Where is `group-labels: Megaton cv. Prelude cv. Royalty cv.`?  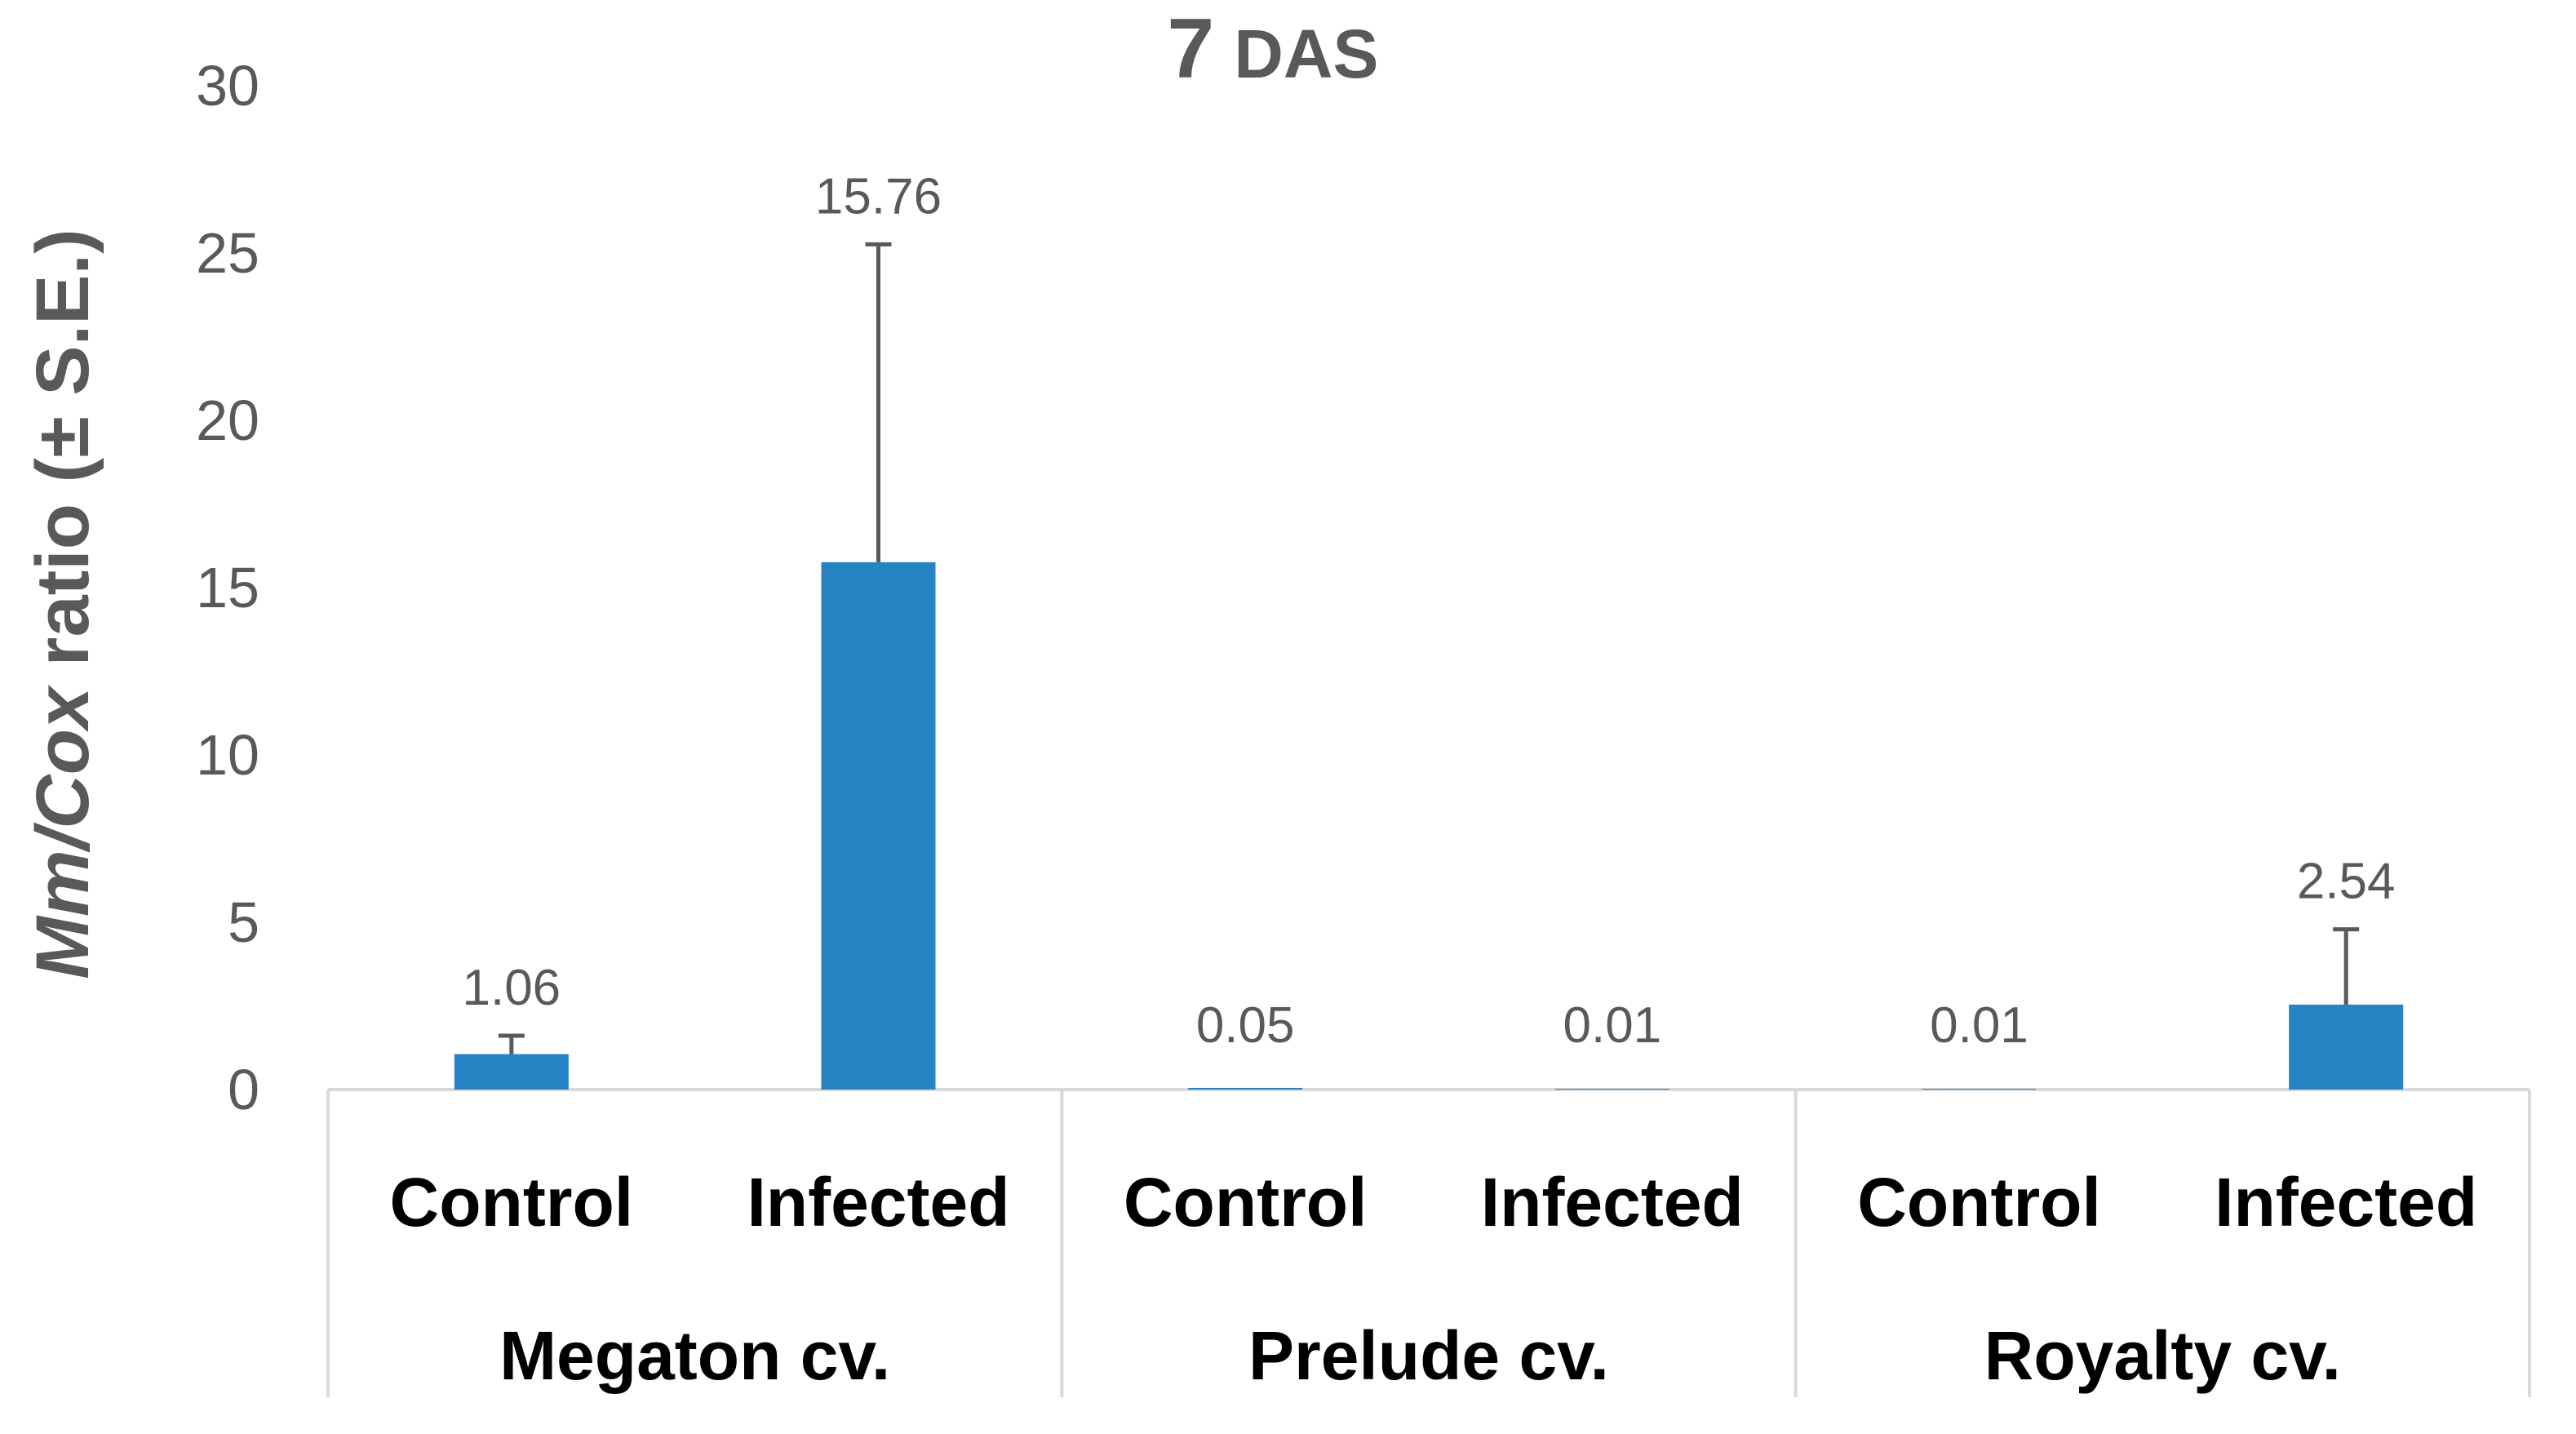
group-labels: Megaton cv. Prelude cv. Royalty cv. is located at coordinates (1420, 1355).